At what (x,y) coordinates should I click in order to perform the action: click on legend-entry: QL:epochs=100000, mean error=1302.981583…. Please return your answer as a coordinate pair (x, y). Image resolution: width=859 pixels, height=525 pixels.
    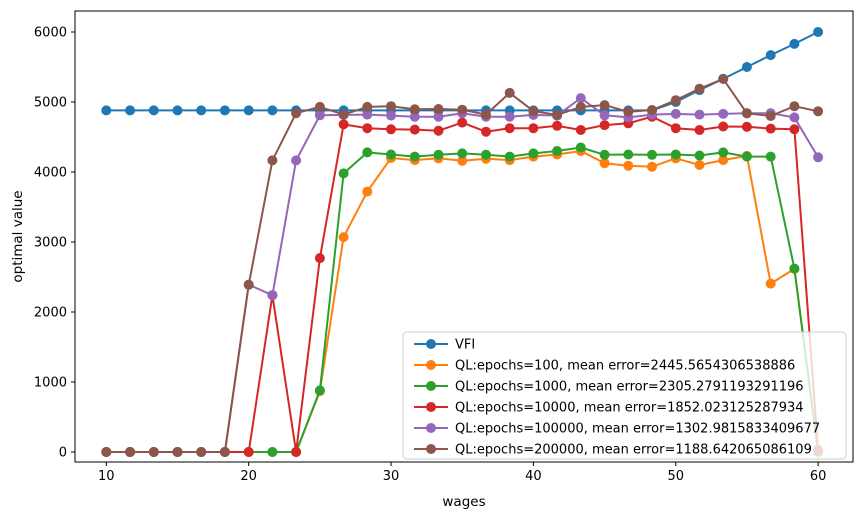
    Looking at the image, I should click on (617, 429).